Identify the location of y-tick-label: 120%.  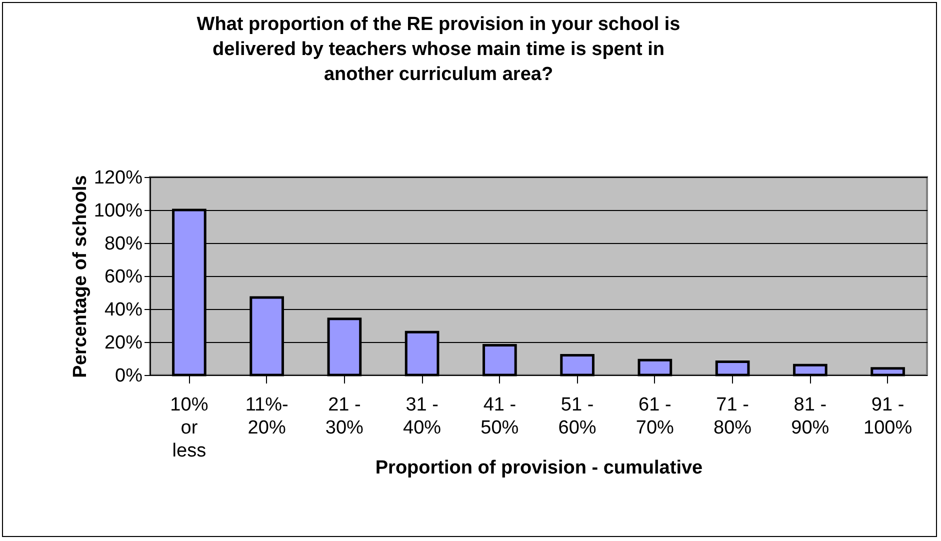
(118, 178).